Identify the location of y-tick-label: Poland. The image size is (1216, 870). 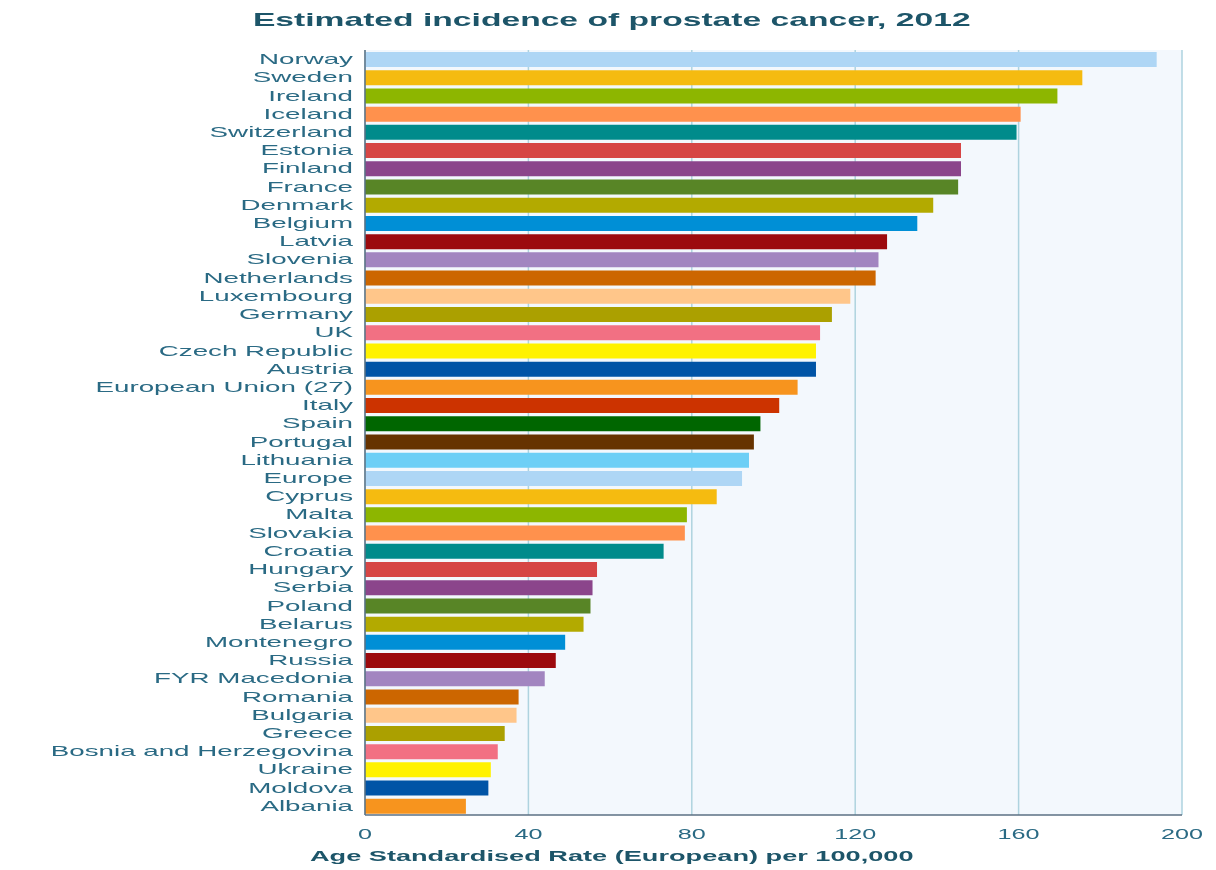
(309, 605).